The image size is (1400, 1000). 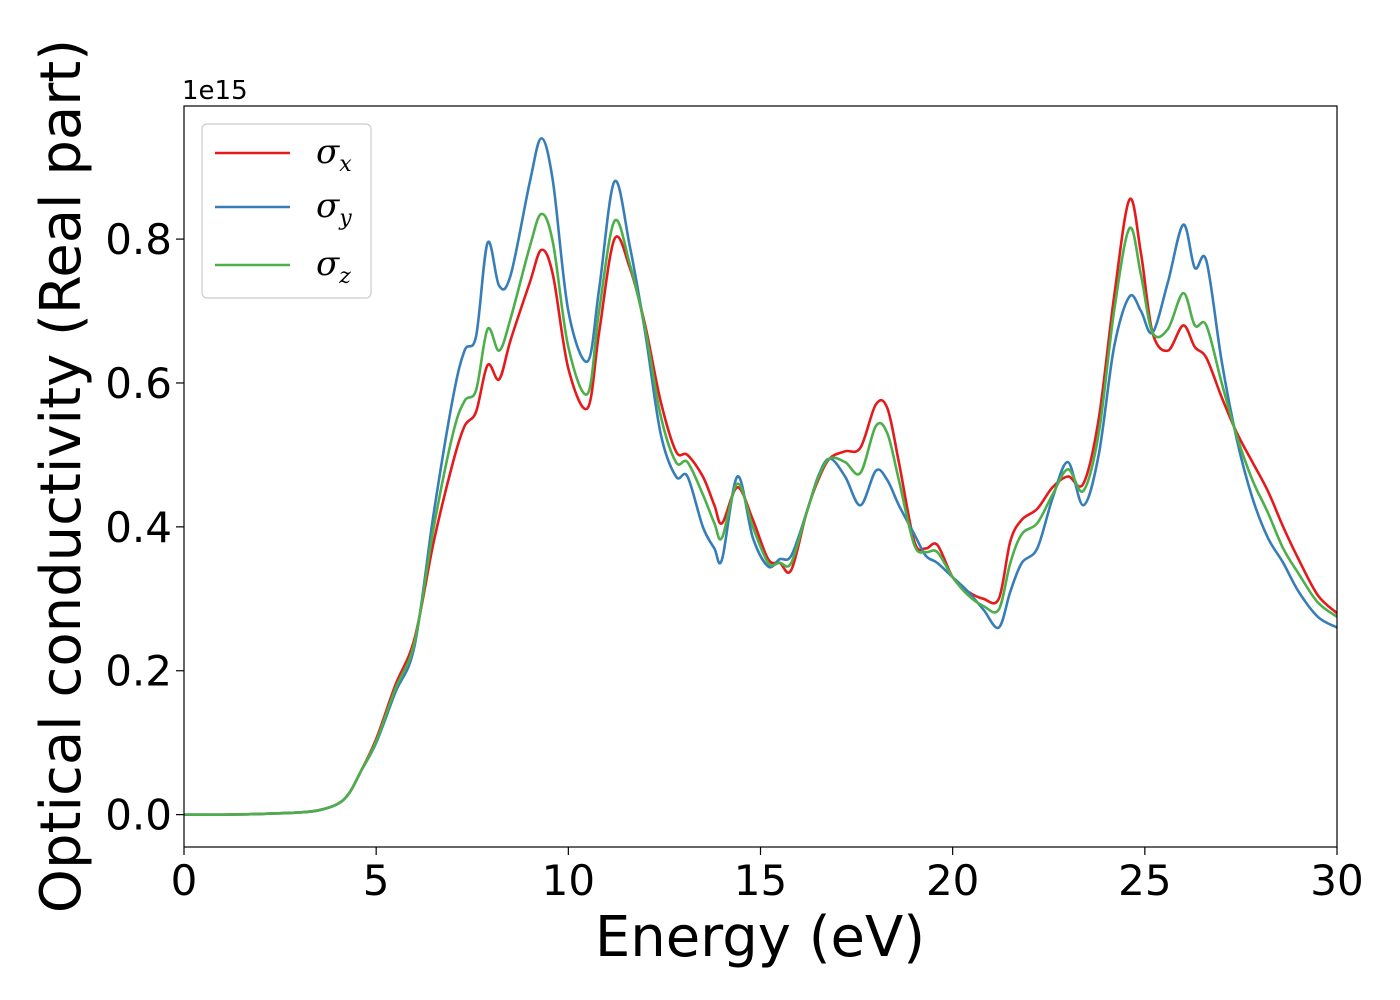 What do you see at coordinates (568, 880) in the screenshot?
I see `x-tick-label: 10` at bounding box center [568, 880].